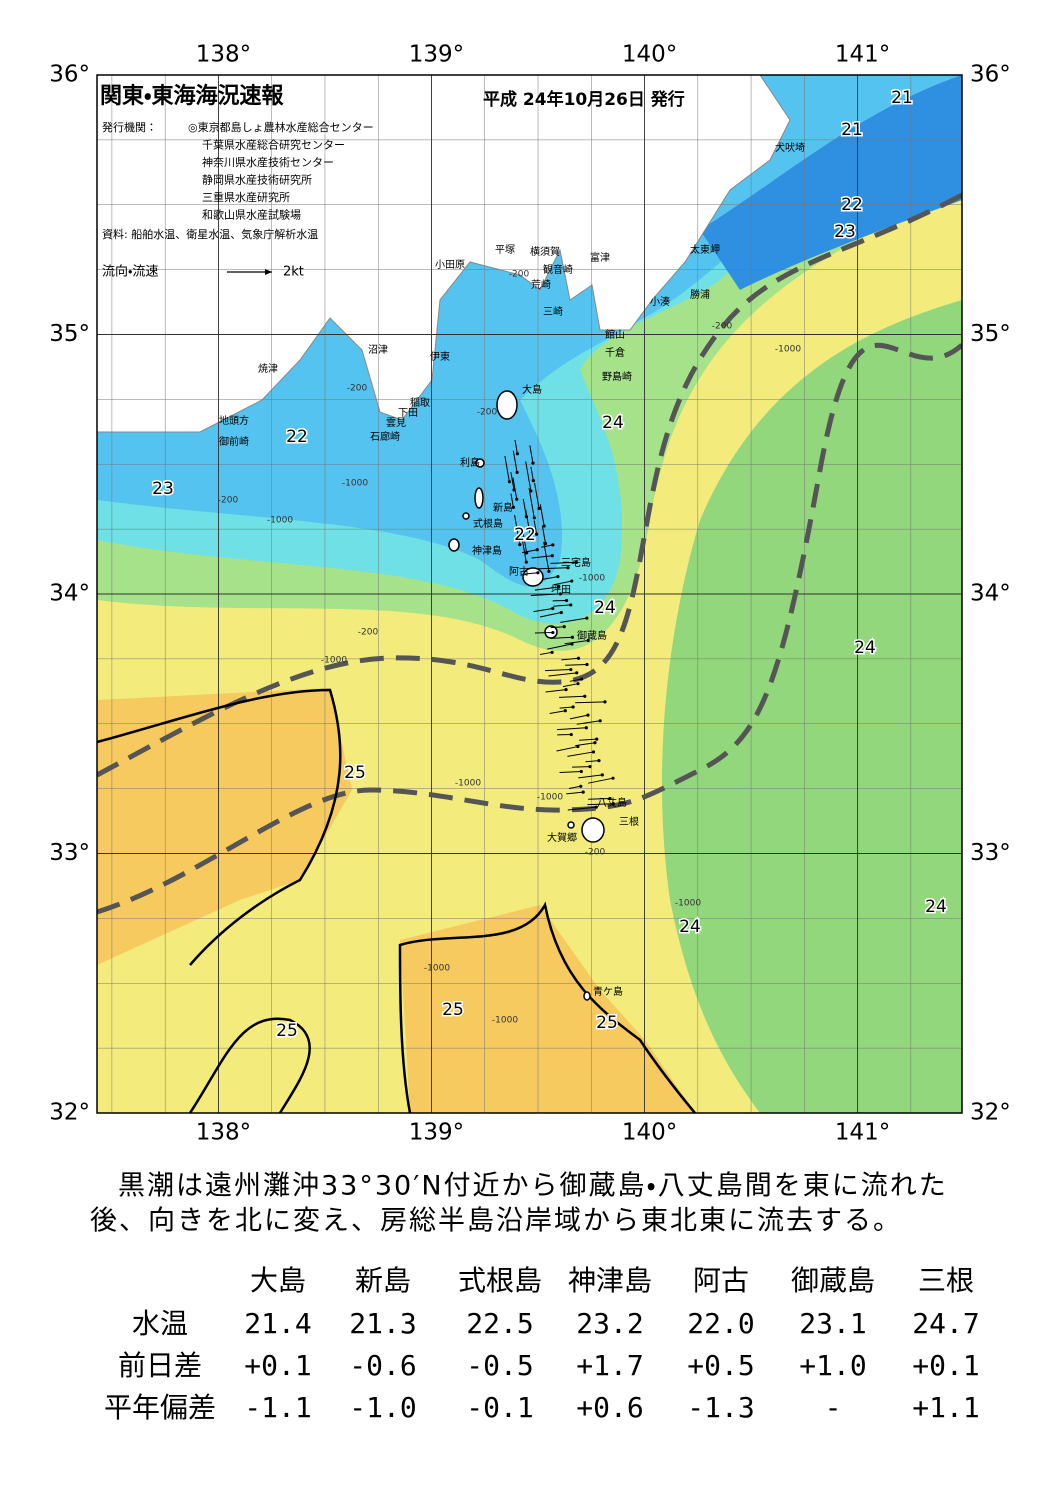 This screenshot has width=1064, height=1503. What do you see at coordinates (865, 648) in the screenshot?
I see `isotherm-label: 24` at bounding box center [865, 648].